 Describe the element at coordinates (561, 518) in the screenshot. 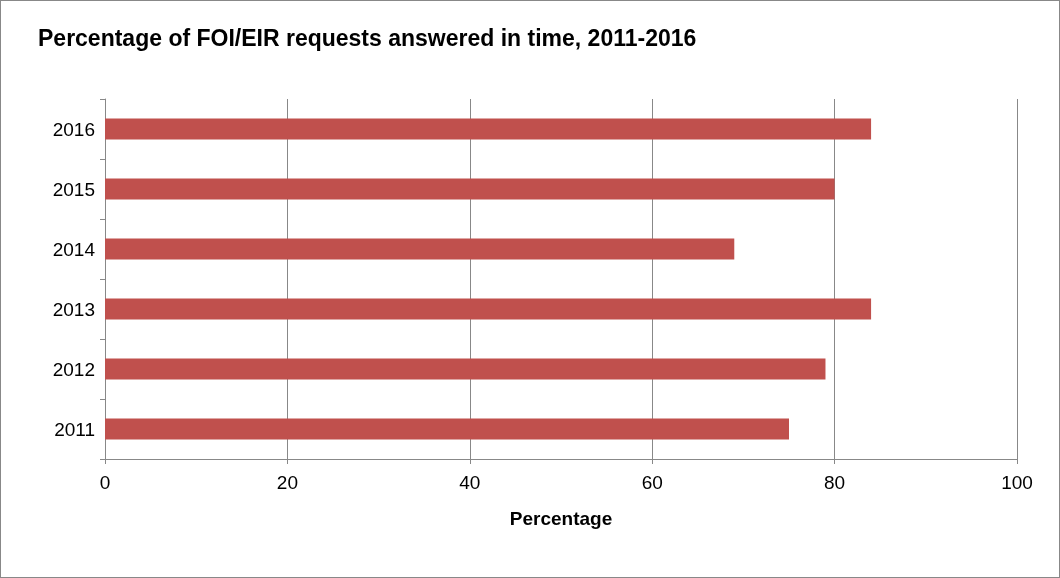

I see `x-axis-title: Percentage` at that location.